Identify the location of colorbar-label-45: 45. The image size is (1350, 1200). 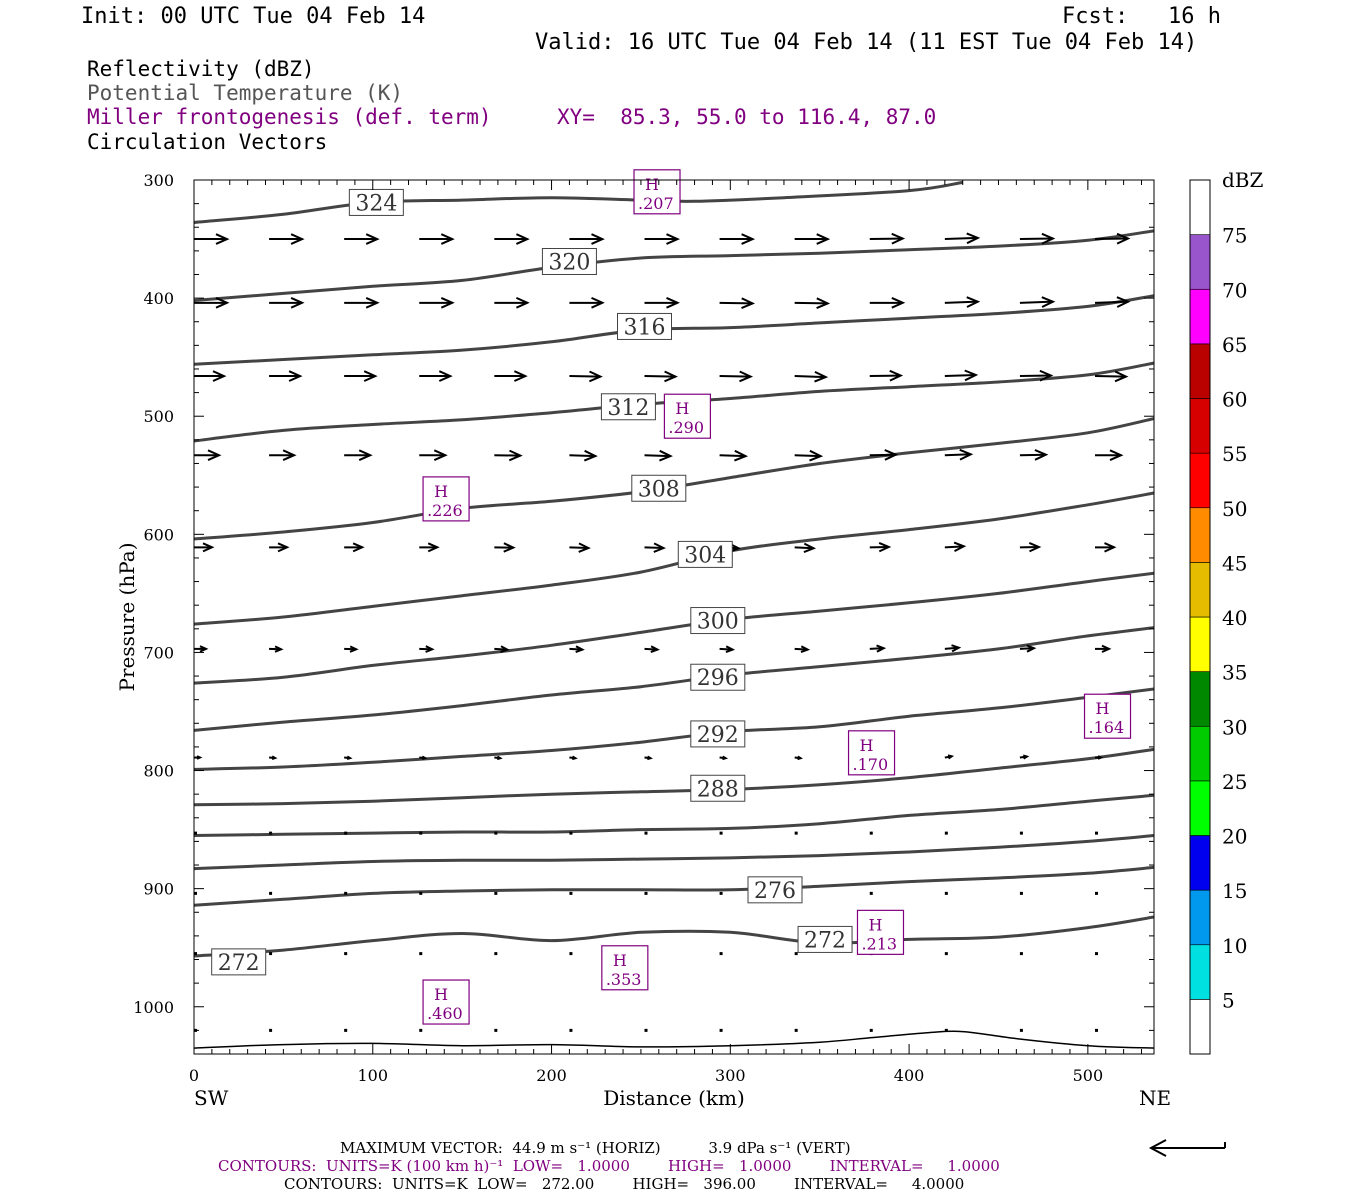
(1234, 563).